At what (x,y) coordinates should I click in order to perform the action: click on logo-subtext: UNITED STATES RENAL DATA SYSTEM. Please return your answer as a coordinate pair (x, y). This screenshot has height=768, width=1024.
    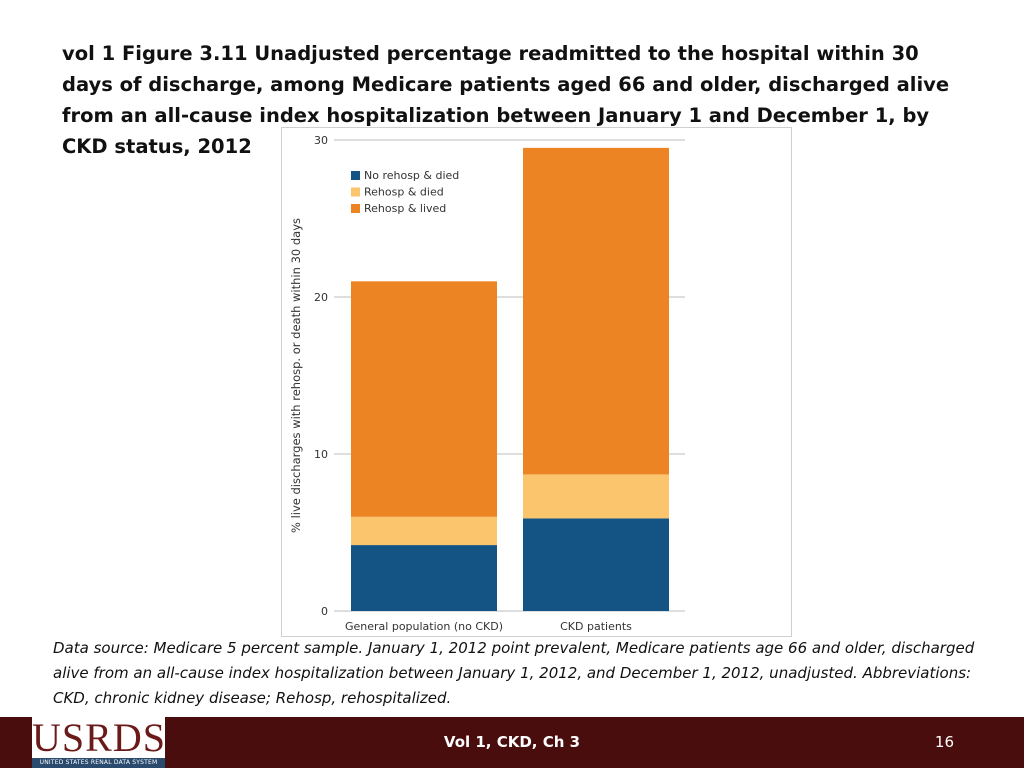
    Looking at the image, I should click on (98, 763).